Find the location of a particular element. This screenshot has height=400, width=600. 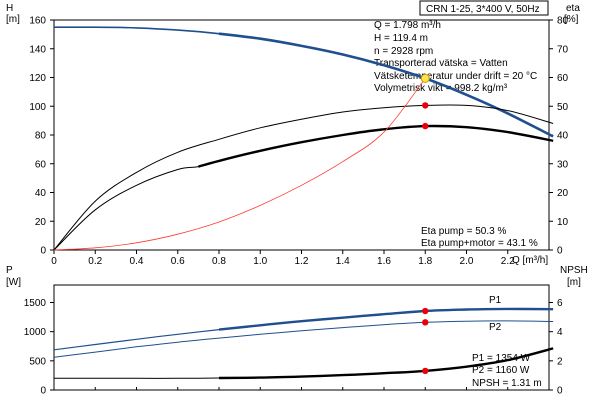

top-left-axis-title-line1: H is located at coordinates (9, 8).